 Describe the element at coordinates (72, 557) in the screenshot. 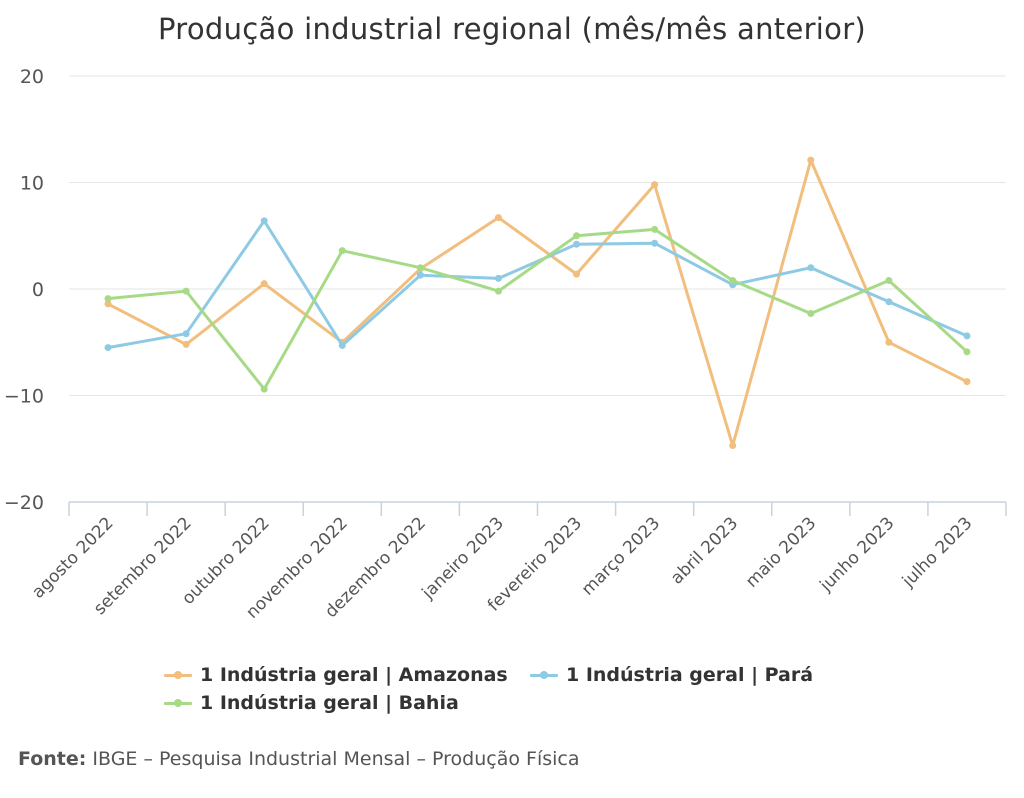

I see `x-tick-label: agosto 2022` at that location.